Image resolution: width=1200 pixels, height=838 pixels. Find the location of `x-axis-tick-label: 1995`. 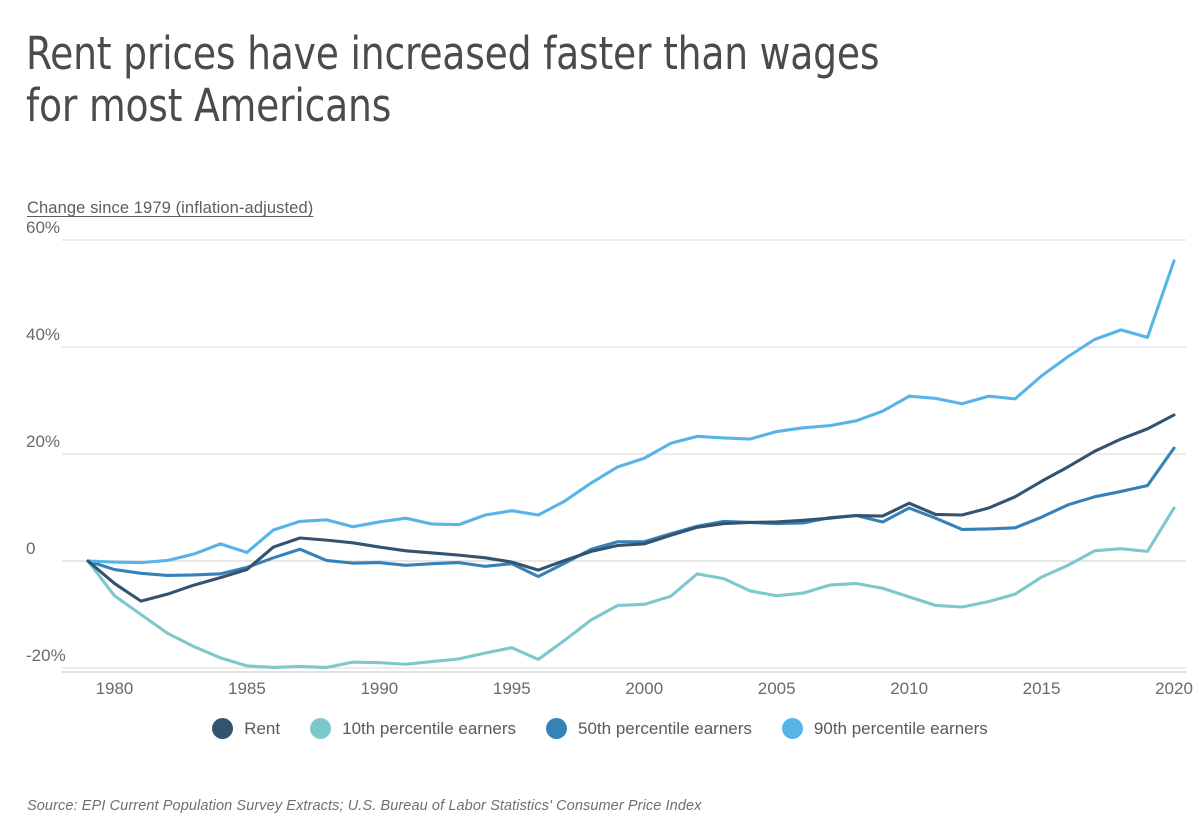

x-axis-tick-label: 1995 is located at coordinates (512, 688).